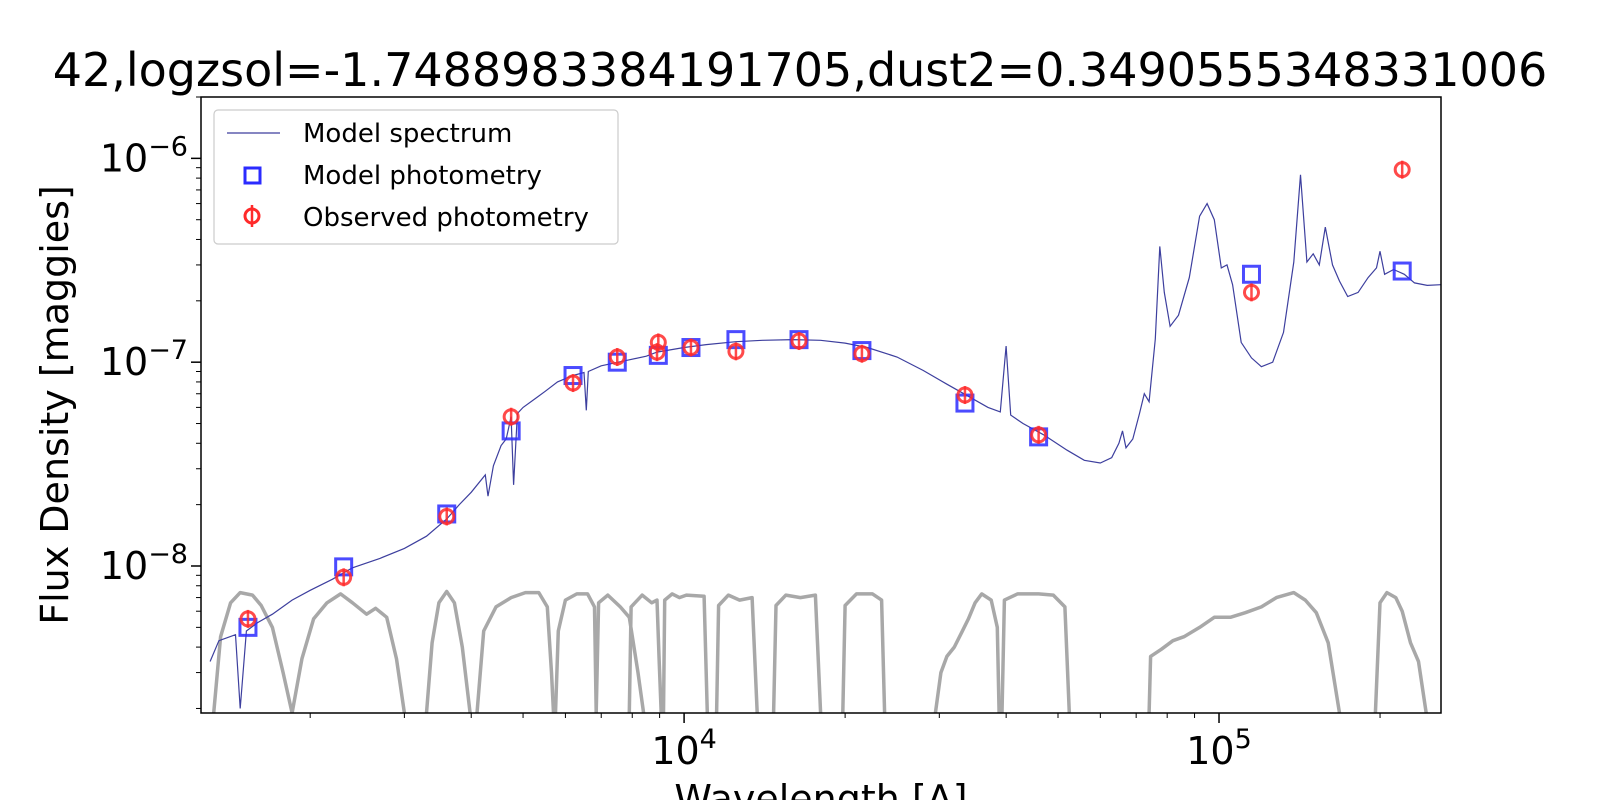  What do you see at coordinates (422, 176) in the screenshot?
I see `legend-label-model-photometry: Model photometry` at bounding box center [422, 176].